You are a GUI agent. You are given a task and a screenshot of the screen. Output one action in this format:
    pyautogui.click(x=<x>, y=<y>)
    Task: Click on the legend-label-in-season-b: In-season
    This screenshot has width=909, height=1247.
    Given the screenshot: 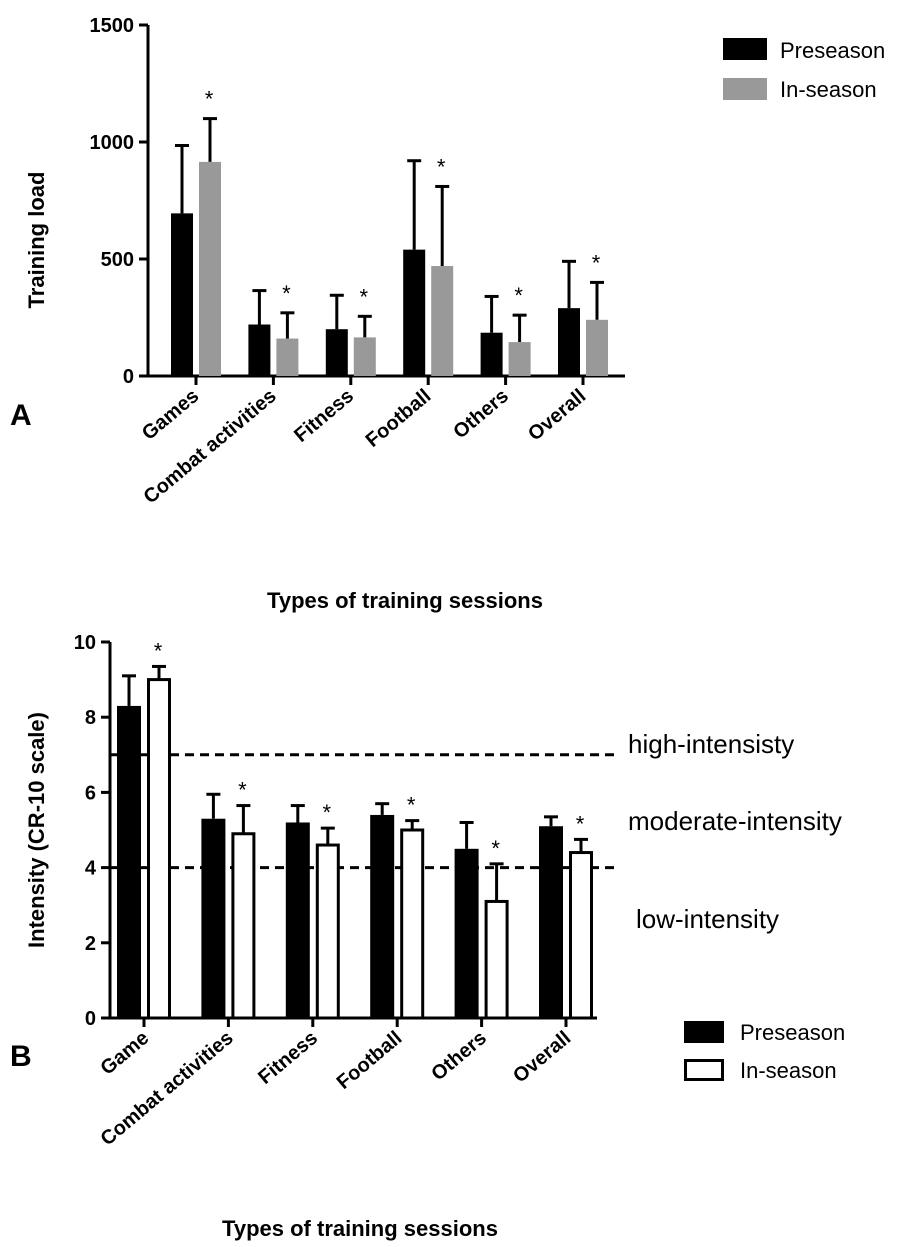 What is the action you would take?
    pyautogui.click(x=788, y=1070)
    